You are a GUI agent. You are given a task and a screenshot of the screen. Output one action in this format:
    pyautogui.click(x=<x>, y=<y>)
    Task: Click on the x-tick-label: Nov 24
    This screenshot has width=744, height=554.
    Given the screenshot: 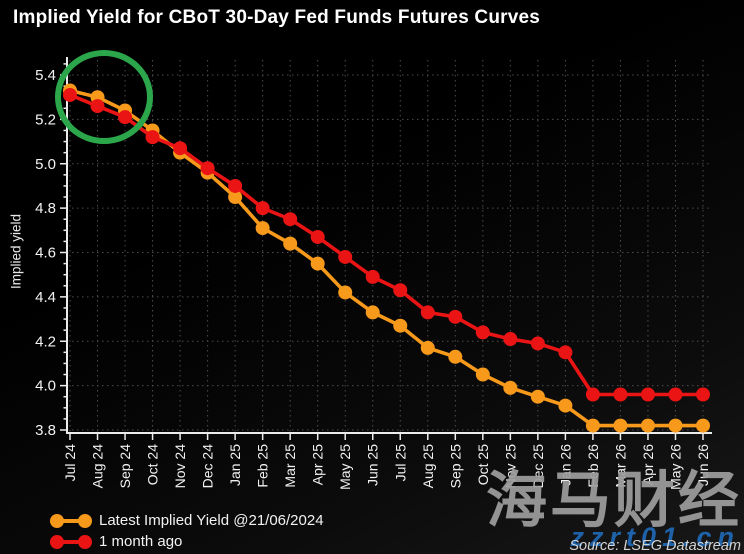 What is the action you would take?
    pyautogui.click(x=180, y=466)
    